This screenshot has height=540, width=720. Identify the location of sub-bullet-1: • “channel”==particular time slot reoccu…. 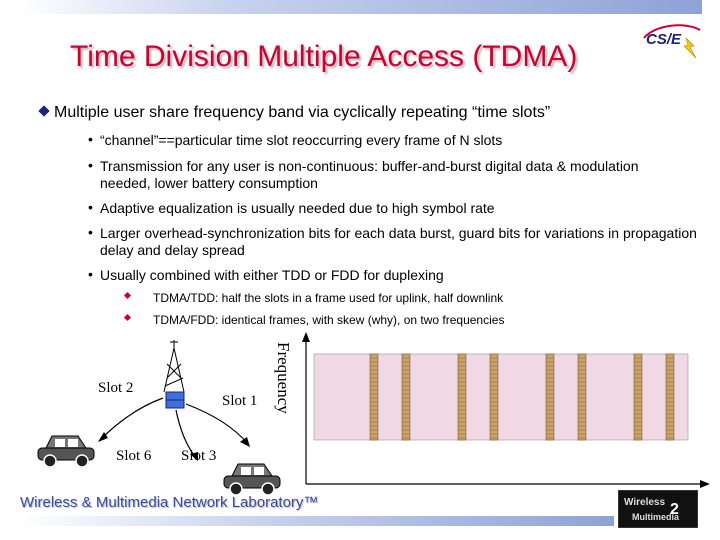
(374, 140).